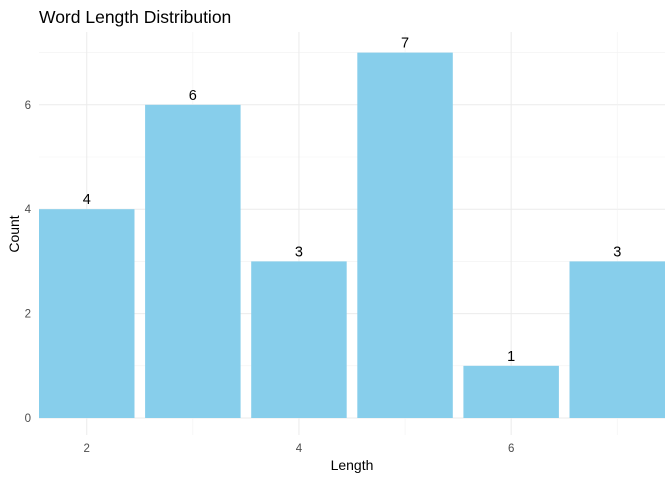  Describe the element at coordinates (511, 357) in the screenshot. I see `data-label: 1` at that location.